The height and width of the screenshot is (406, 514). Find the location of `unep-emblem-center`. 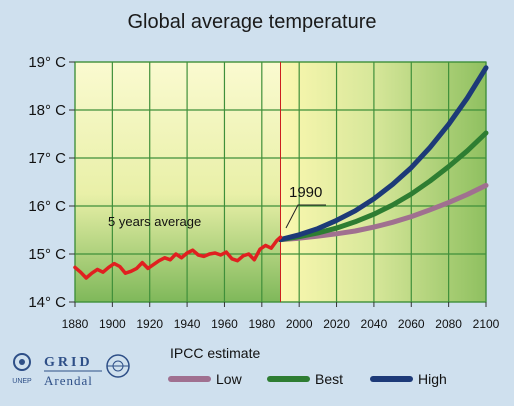

unep-emblem-center is located at coordinates (22, 362).